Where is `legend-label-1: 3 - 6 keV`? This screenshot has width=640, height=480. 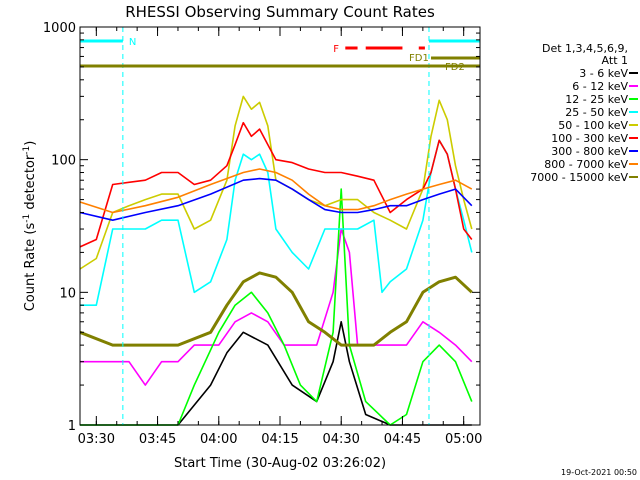
legend-label-1: 3 - 6 keV is located at coordinates (603, 73).